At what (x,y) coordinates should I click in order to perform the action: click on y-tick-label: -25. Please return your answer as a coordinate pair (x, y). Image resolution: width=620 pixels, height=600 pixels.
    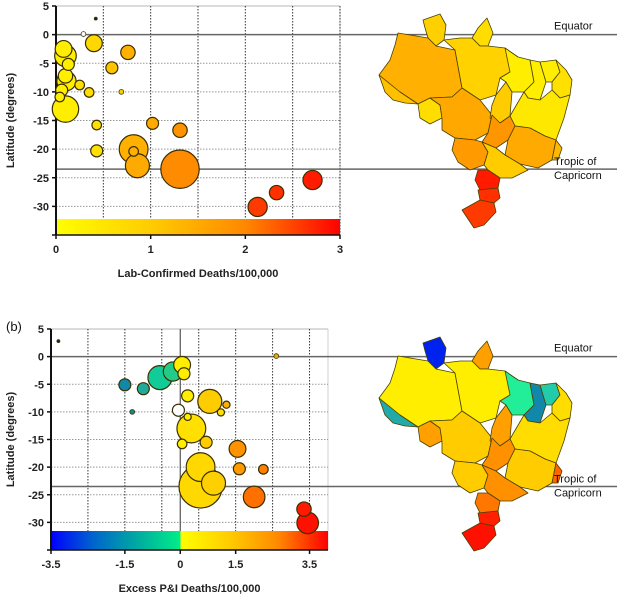
    Looking at the image, I should click on (36, 496).